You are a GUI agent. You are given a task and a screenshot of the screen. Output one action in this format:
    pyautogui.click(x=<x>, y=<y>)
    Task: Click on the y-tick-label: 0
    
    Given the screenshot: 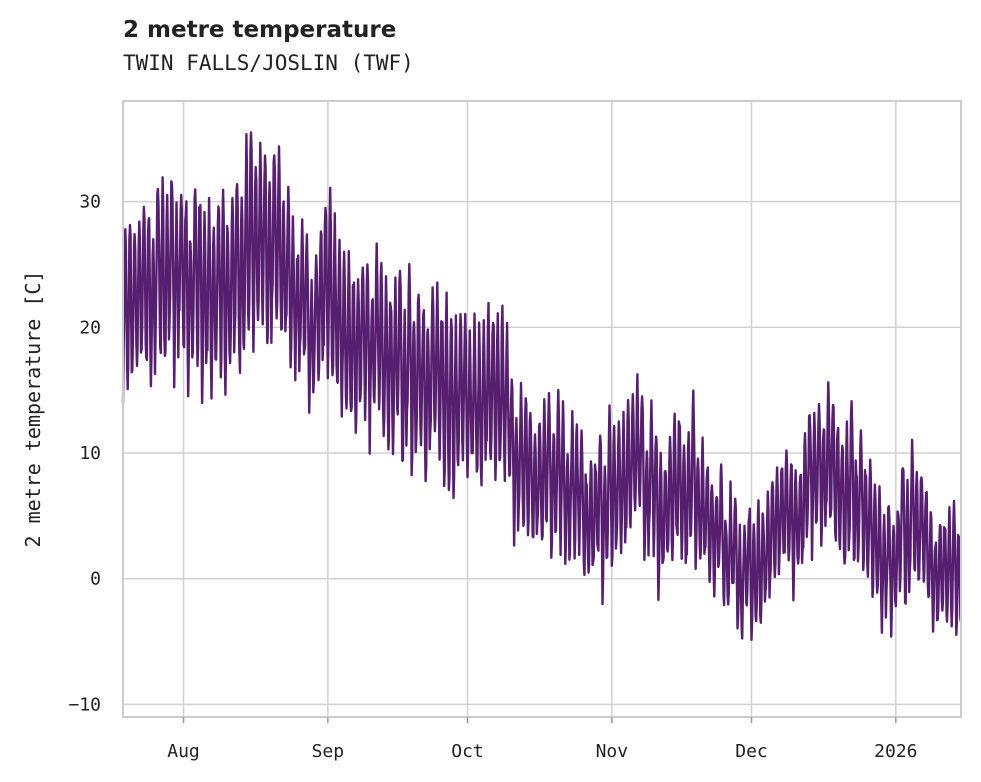 What is the action you would take?
    pyautogui.click(x=95, y=579)
    